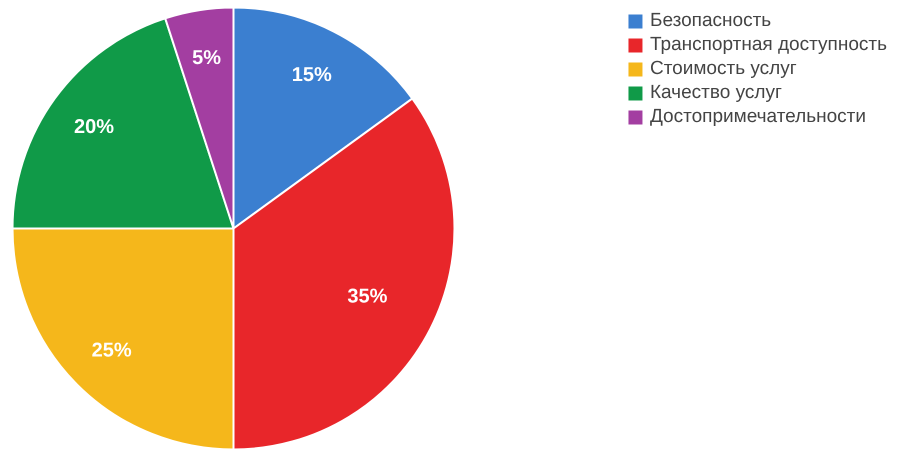 The height and width of the screenshot is (456, 897). What do you see at coordinates (716, 93) in the screenshot?
I see `legend-label: Качество услуг` at bounding box center [716, 93].